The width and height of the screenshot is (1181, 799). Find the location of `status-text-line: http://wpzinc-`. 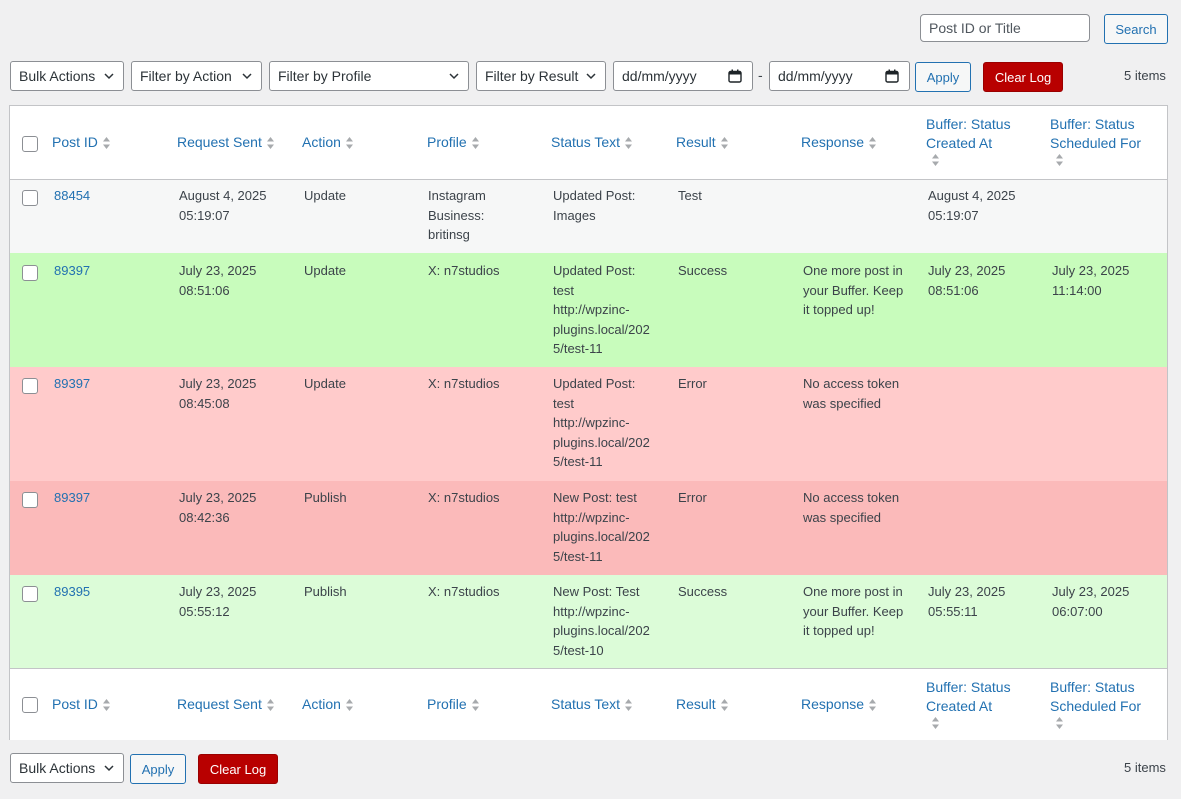

status-text-line: http://wpzinc- is located at coordinates (591, 422).